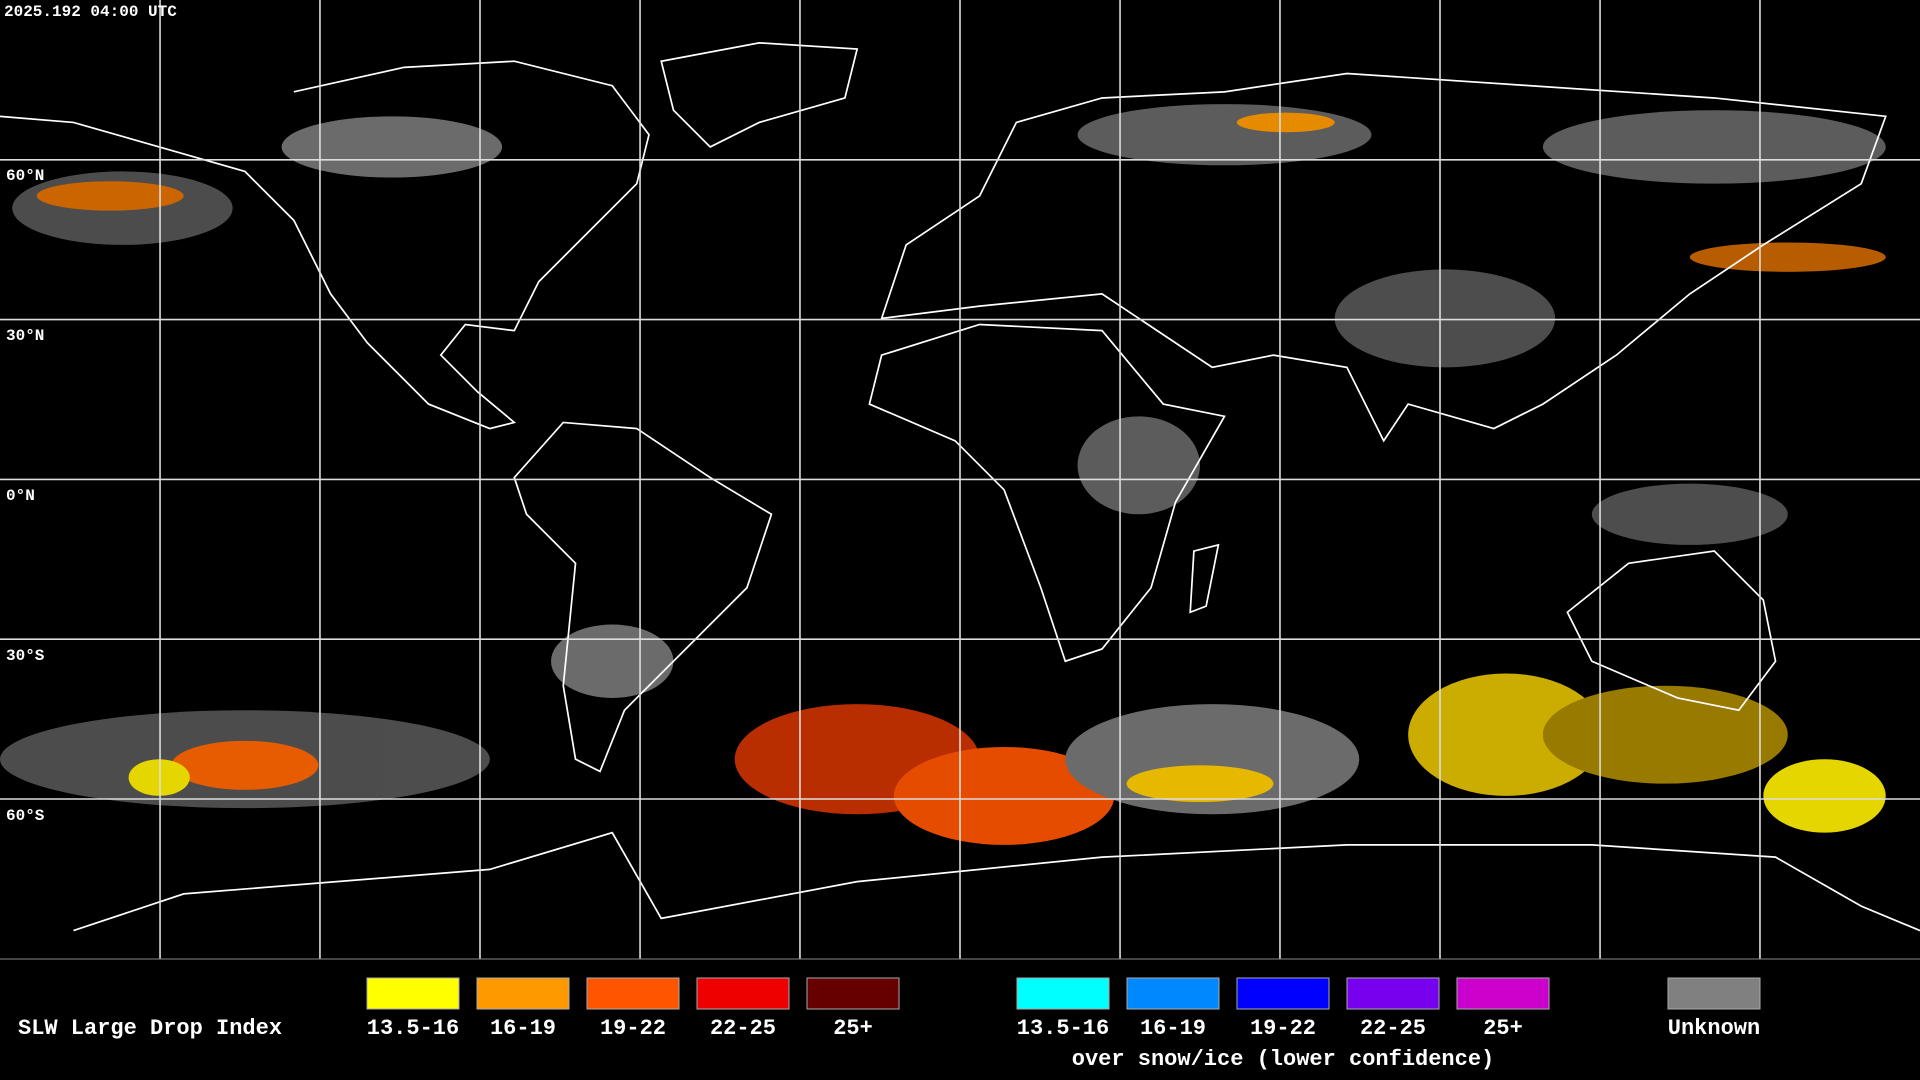  I want to click on legend-label: Unknown, so click(1714, 1028).